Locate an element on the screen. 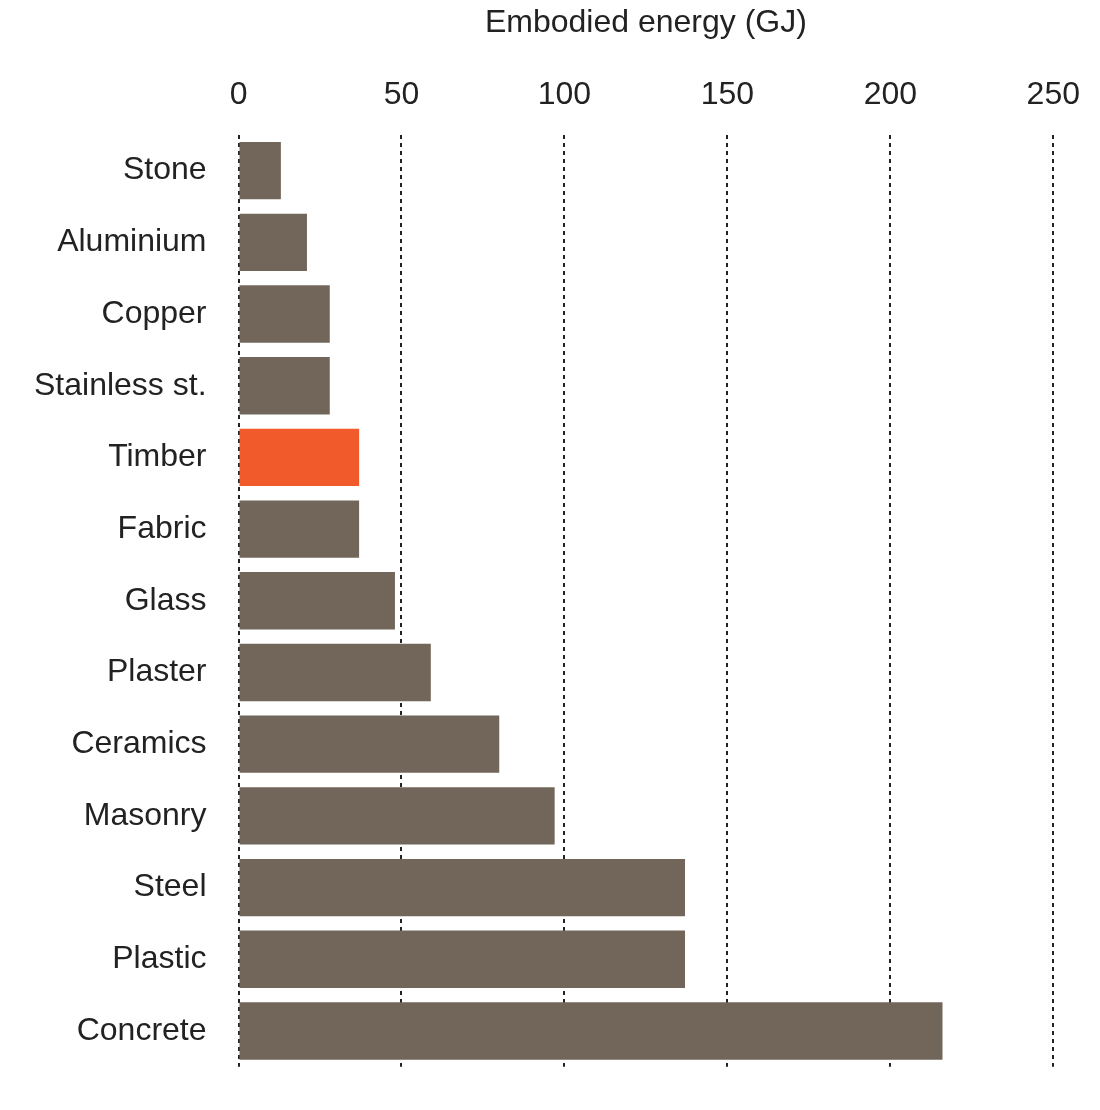 The image size is (1100, 1110). y-tick-label: Glass is located at coordinates (165, 598).